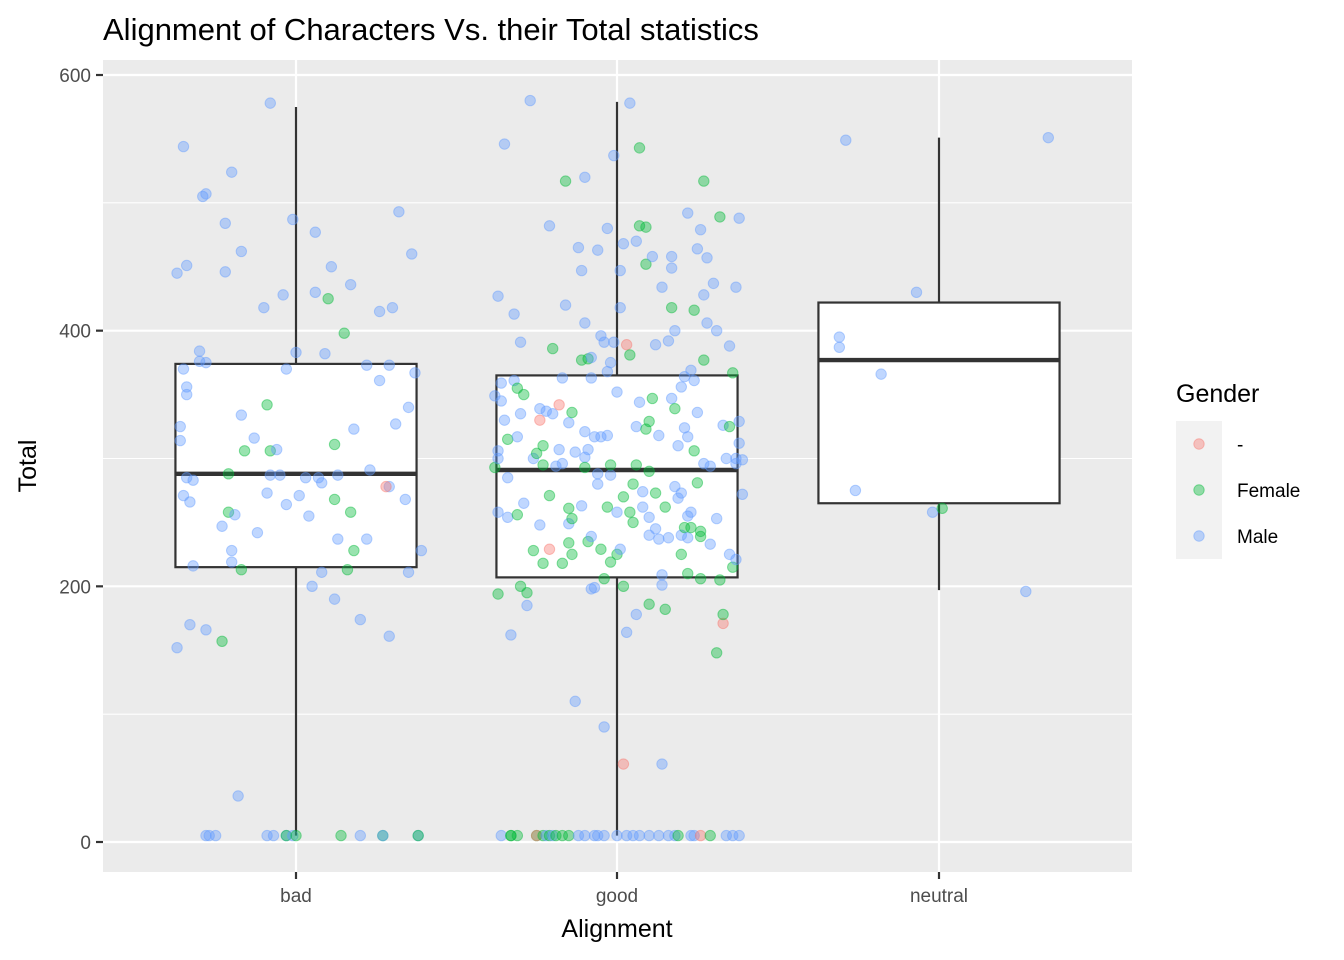  Describe the element at coordinates (1268, 491) in the screenshot. I see `legend-label: Female` at that location.